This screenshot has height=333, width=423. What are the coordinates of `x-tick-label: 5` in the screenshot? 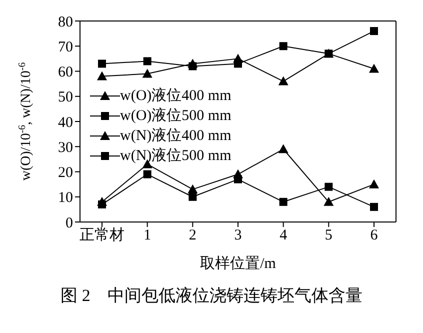 It's located at (328, 236).